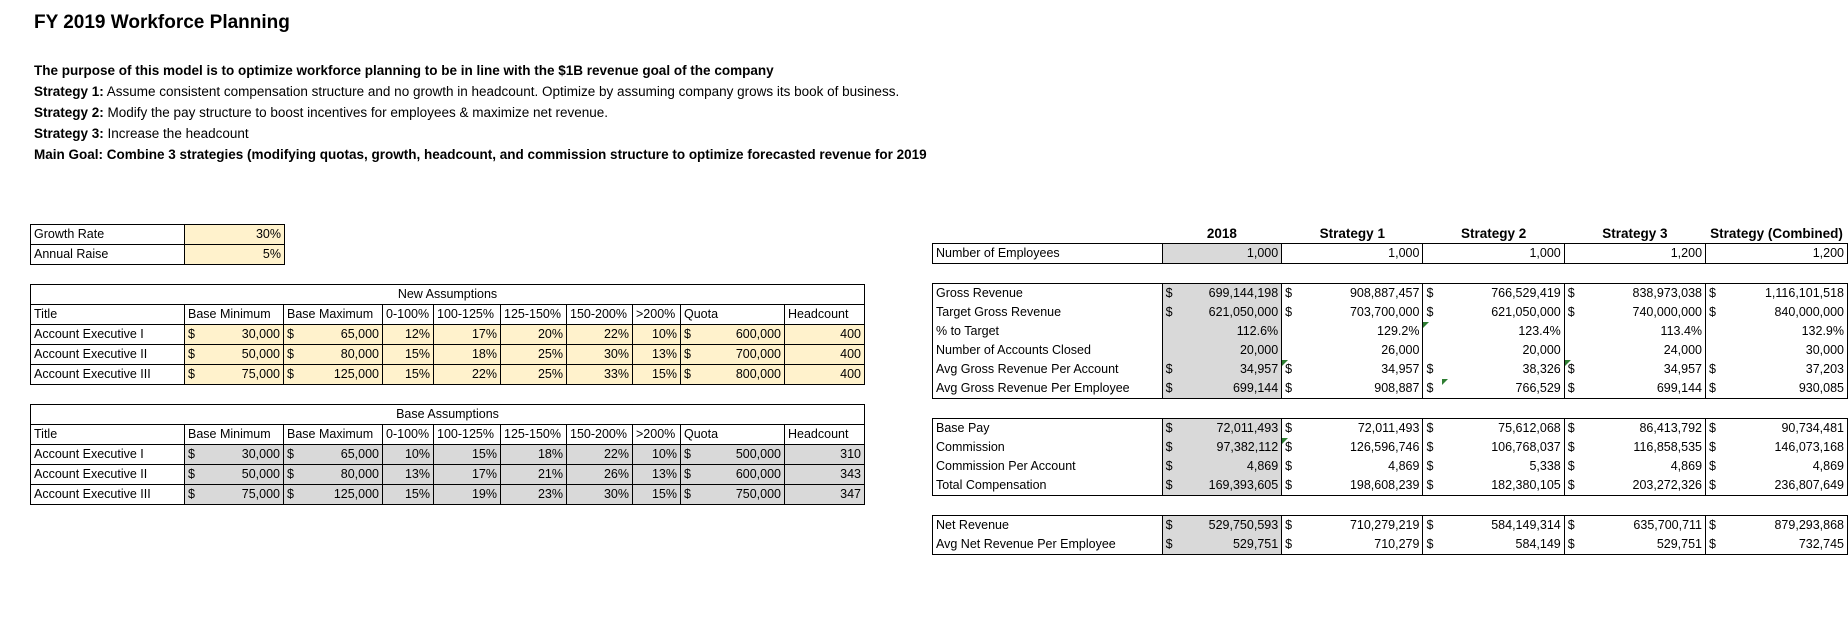 The height and width of the screenshot is (624, 1848). What do you see at coordinates (1786, 525) in the screenshot?
I see `value-strategy-combined: 879,293,868` at bounding box center [1786, 525].